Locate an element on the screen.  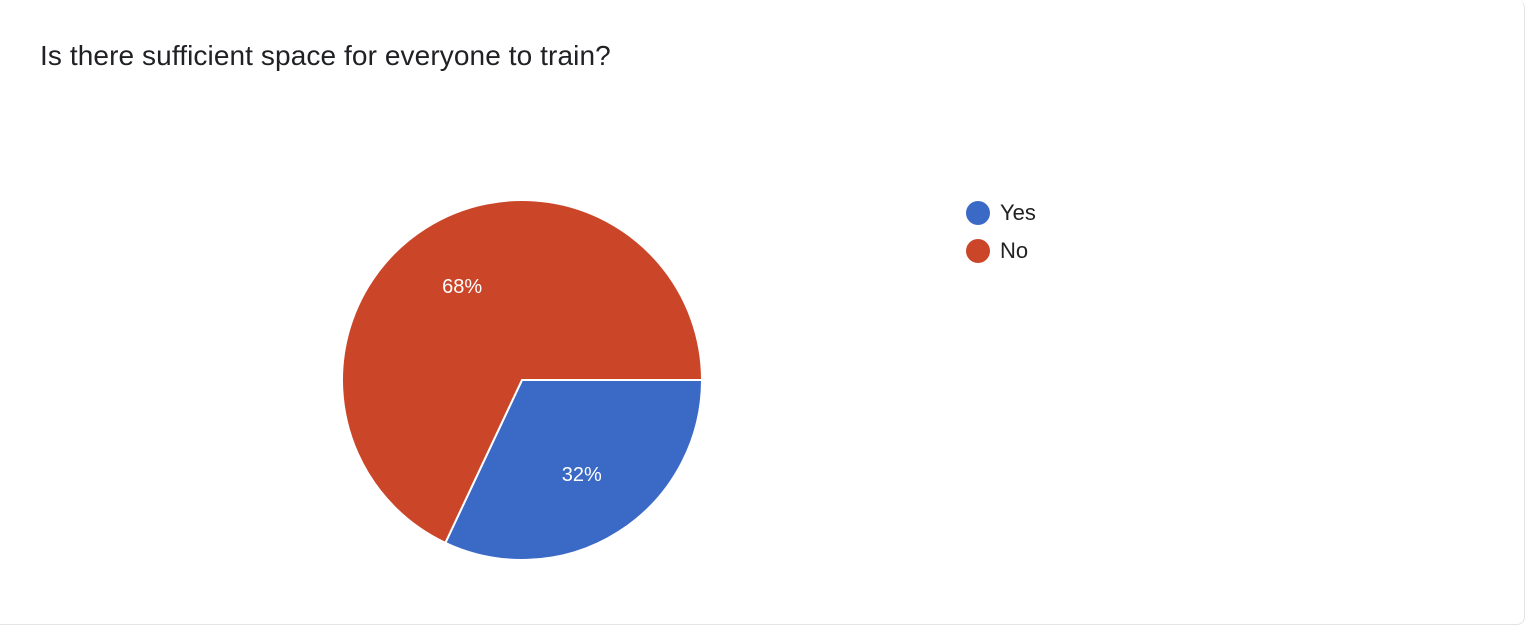
pie-slice-yes is located at coordinates (574, 470).